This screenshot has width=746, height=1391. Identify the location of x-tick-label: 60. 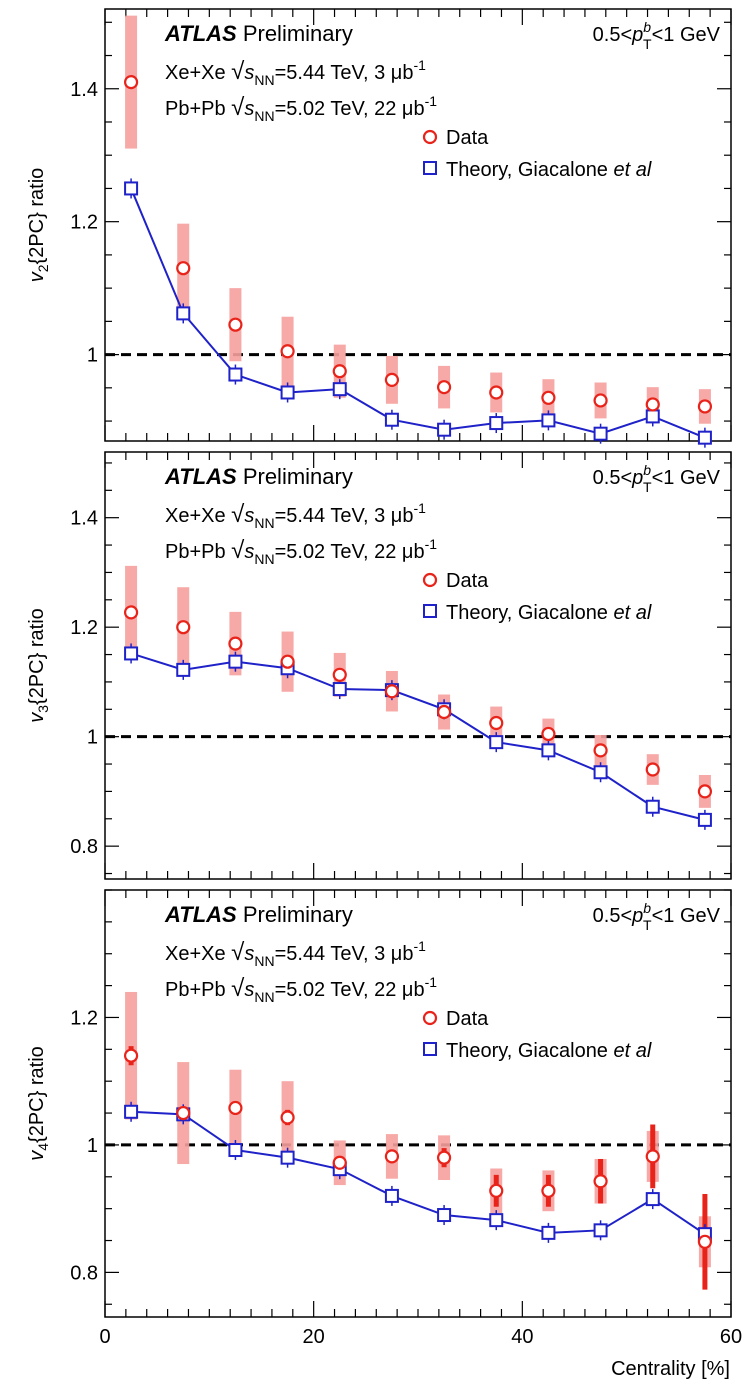
(731, 1337).